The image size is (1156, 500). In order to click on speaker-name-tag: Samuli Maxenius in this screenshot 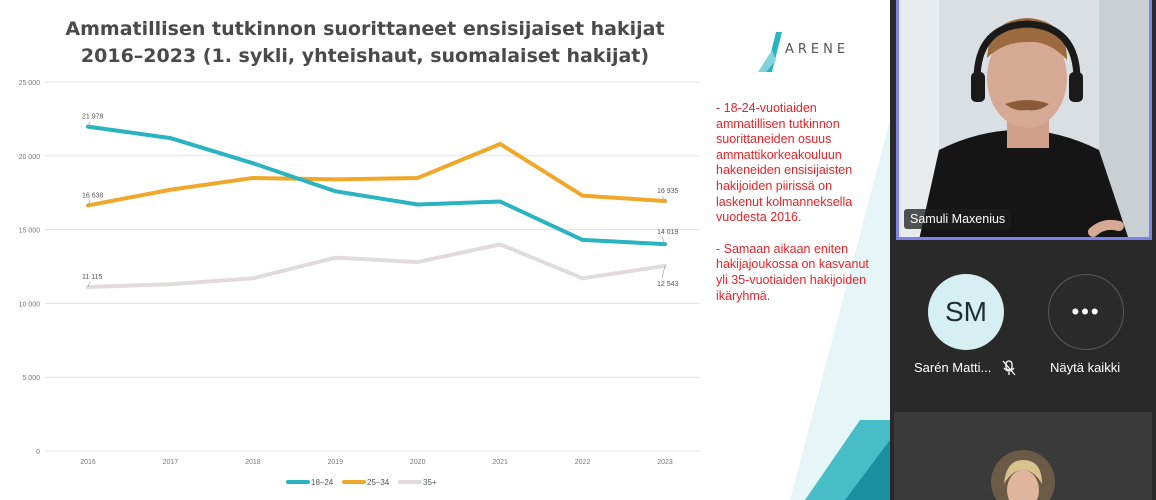, I will do `click(958, 219)`.